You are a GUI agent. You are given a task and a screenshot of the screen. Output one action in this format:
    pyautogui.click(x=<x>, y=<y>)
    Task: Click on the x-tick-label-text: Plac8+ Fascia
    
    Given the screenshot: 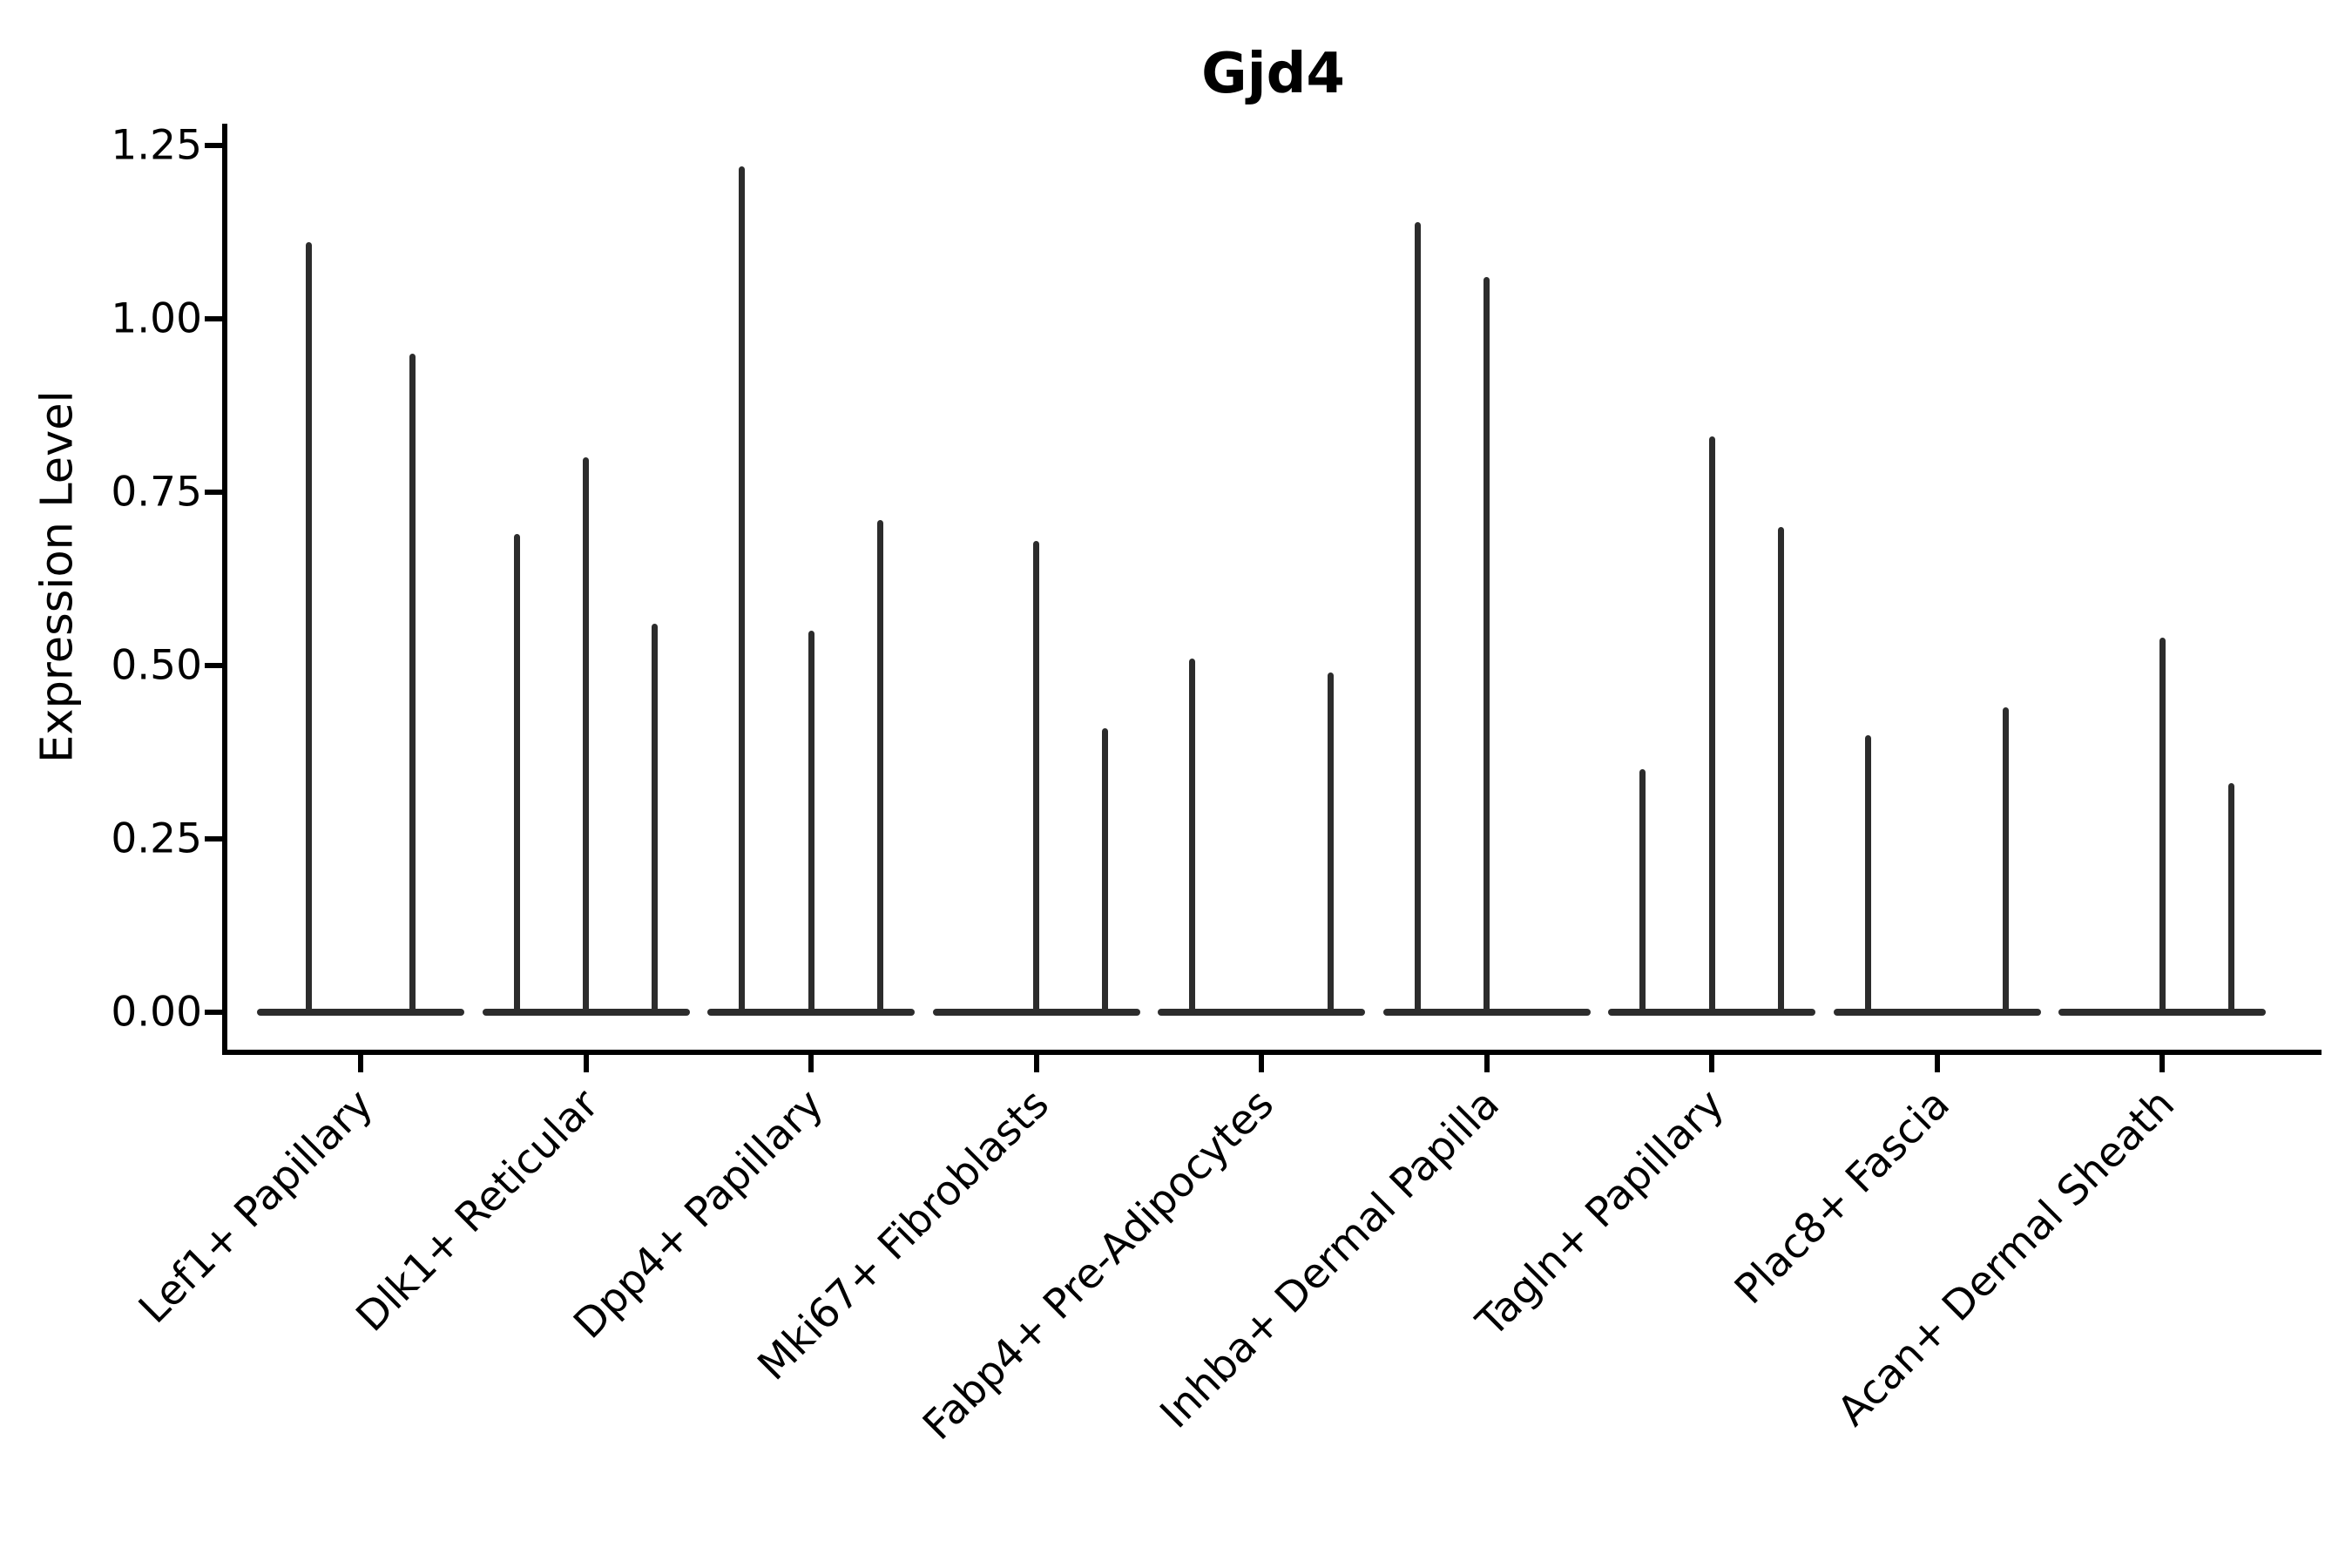 What is the action you would take?
    pyautogui.click(x=1842, y=1197)
    